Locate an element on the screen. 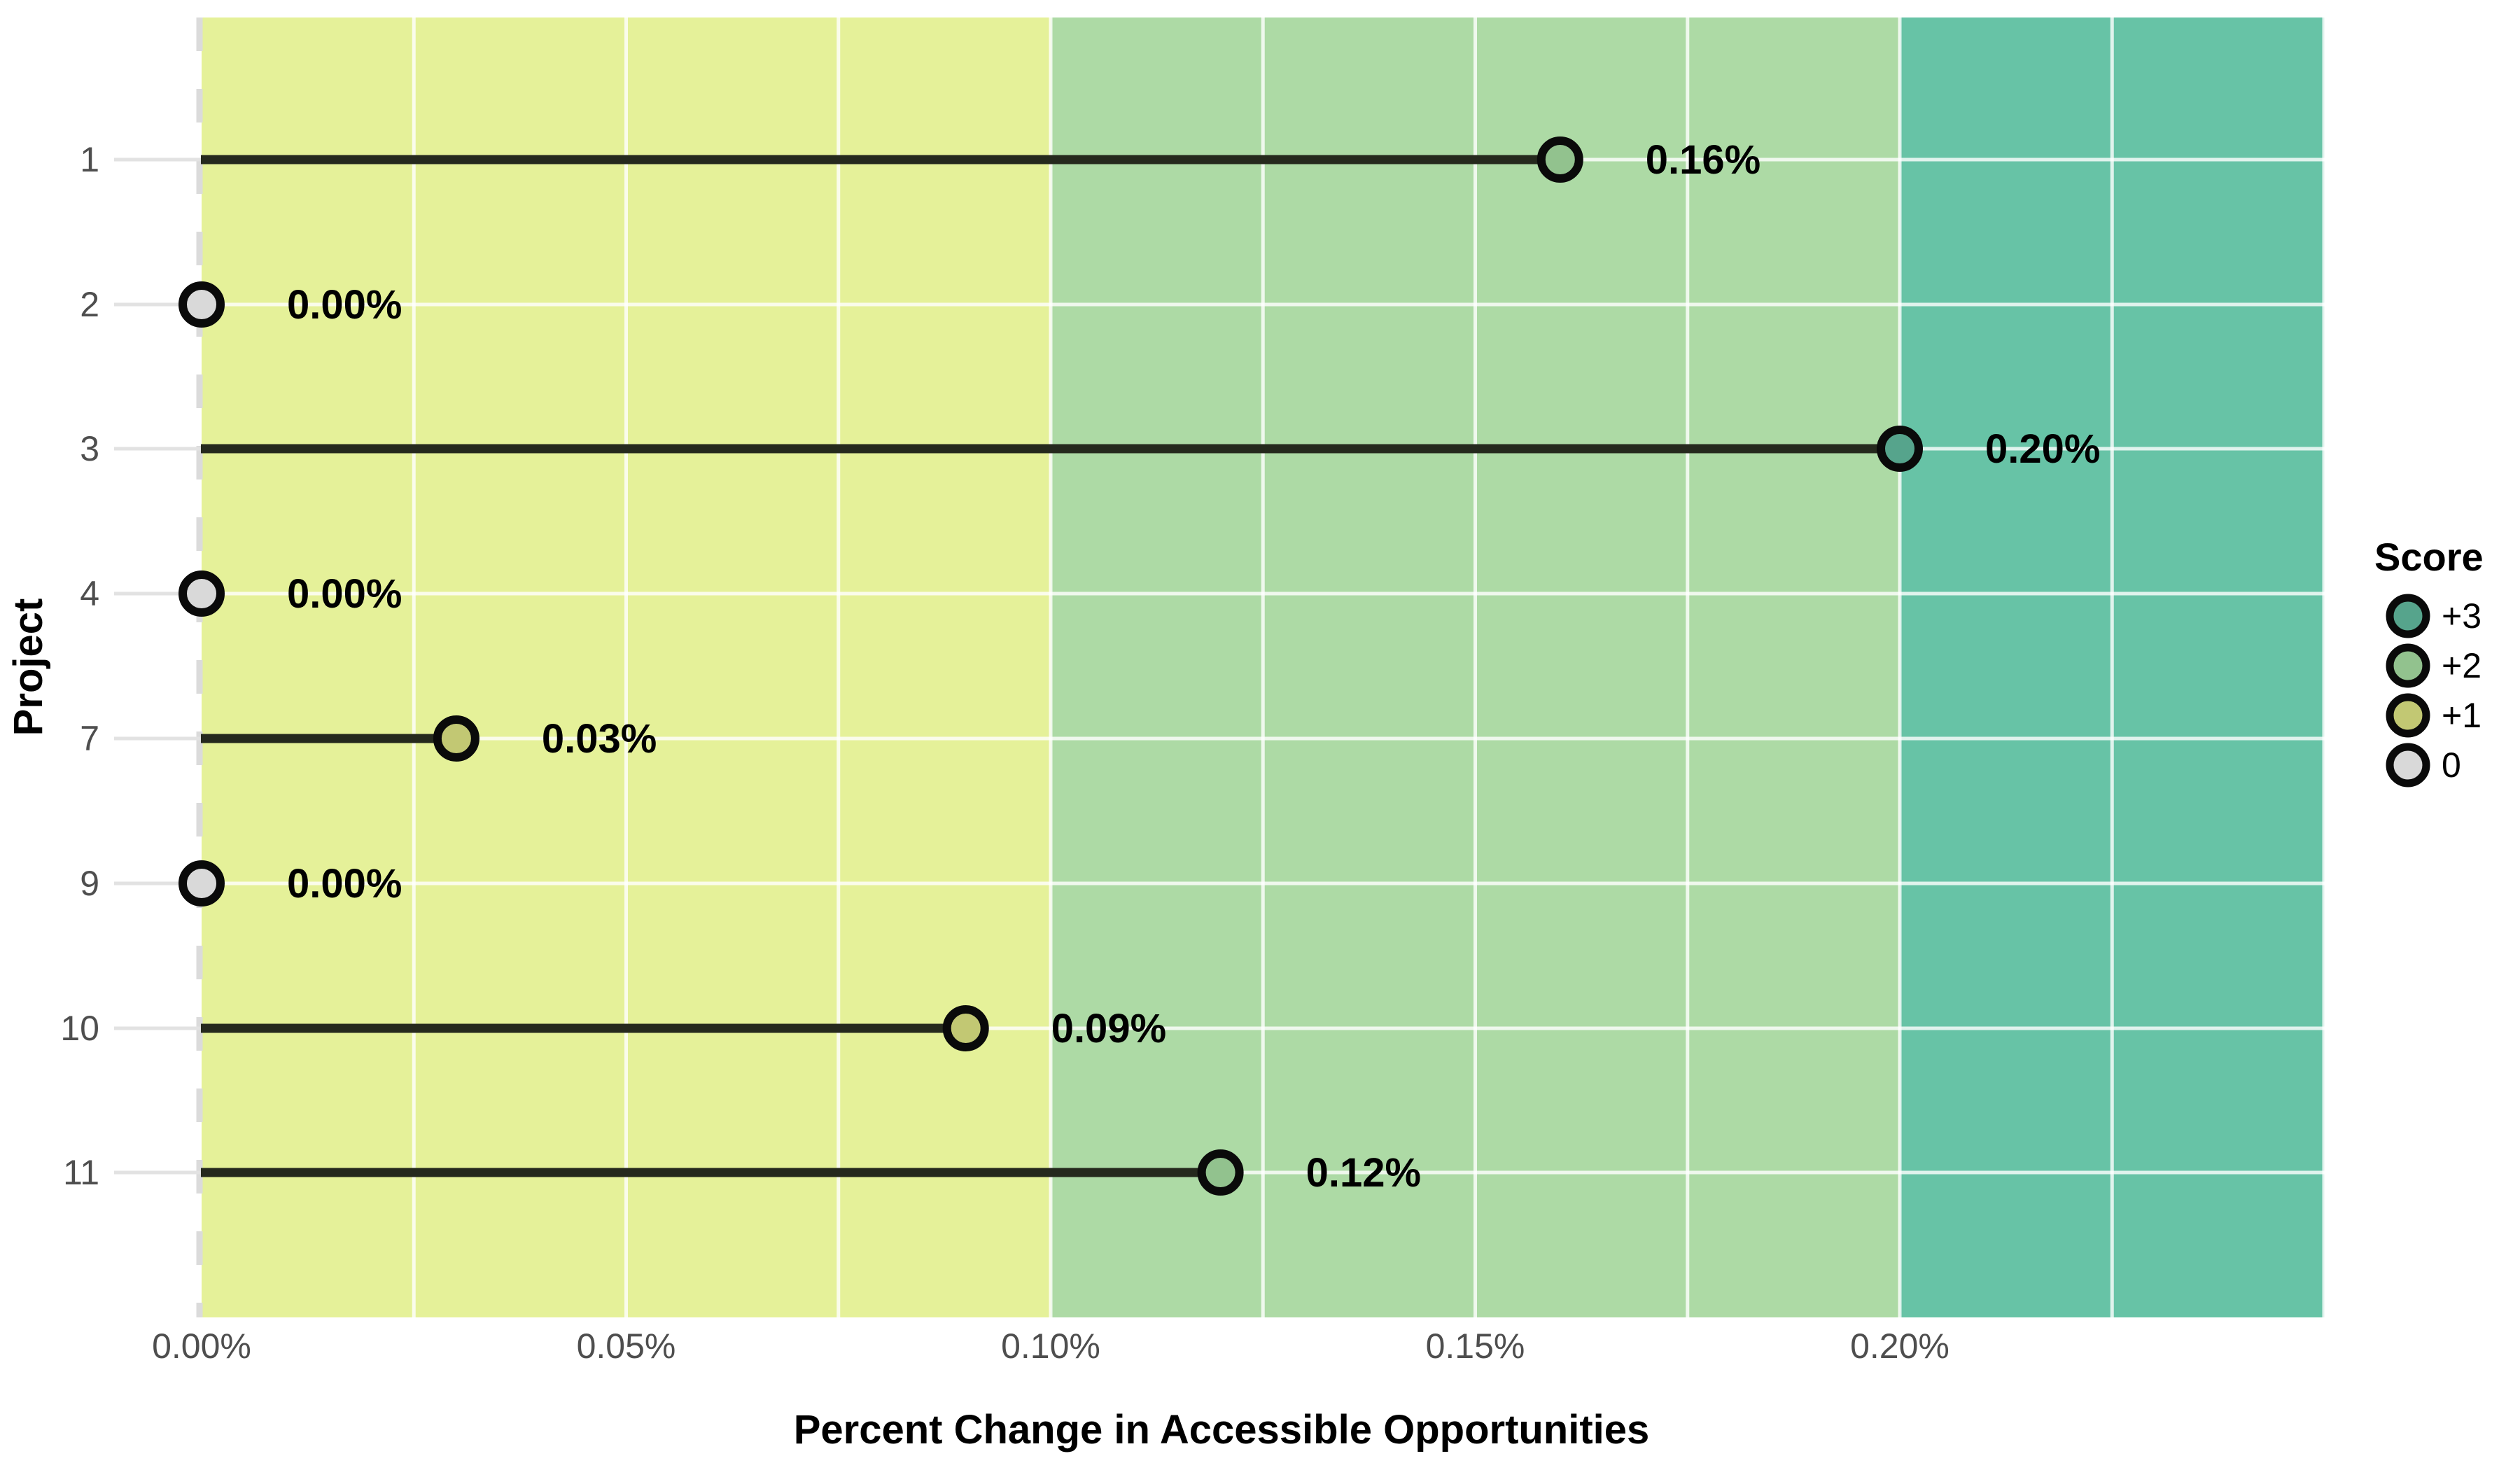 Image resolution: width=2520 pixels, height=1470 pixels. y-tick-label: 1 is located at coordinates (89, 159).